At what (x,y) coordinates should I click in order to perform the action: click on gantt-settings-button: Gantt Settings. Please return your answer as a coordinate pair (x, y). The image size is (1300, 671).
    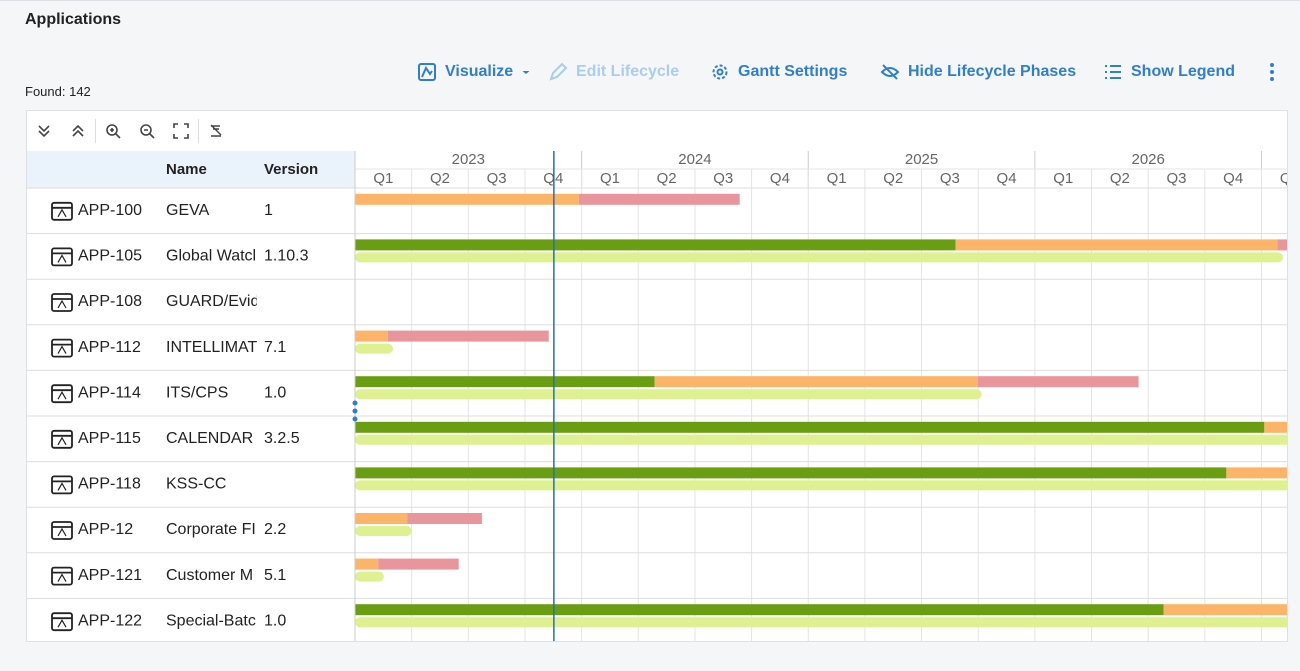
    Looking at the image, I should click on (778, 72).